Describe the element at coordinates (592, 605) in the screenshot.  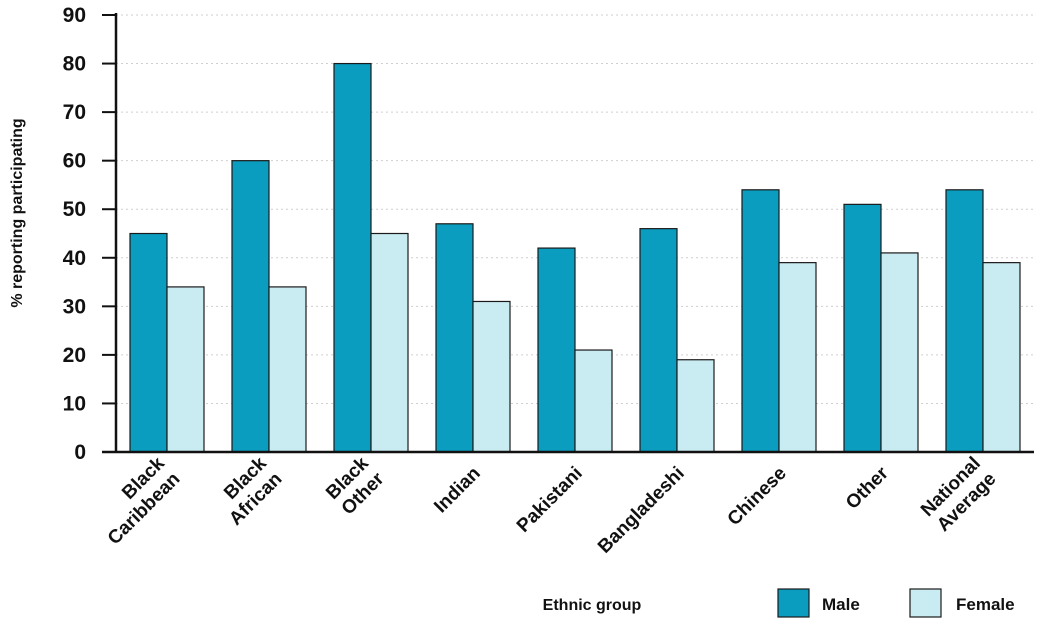
I see `x-axis-title: Ethnic group` at that location.